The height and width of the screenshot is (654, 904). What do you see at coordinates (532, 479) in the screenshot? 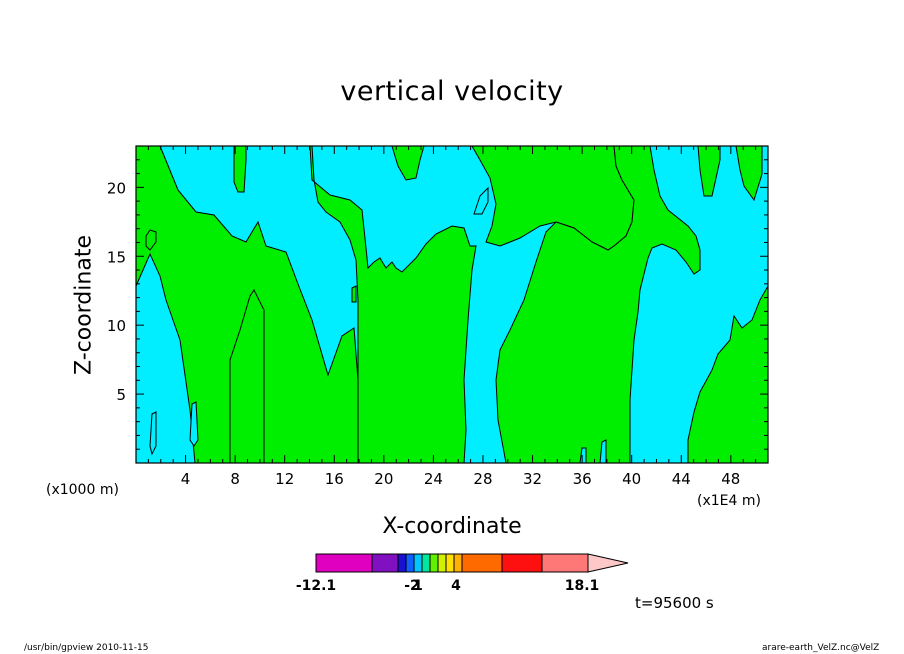
I see `x-tick-label: 32` at bounding box center [532, 479].